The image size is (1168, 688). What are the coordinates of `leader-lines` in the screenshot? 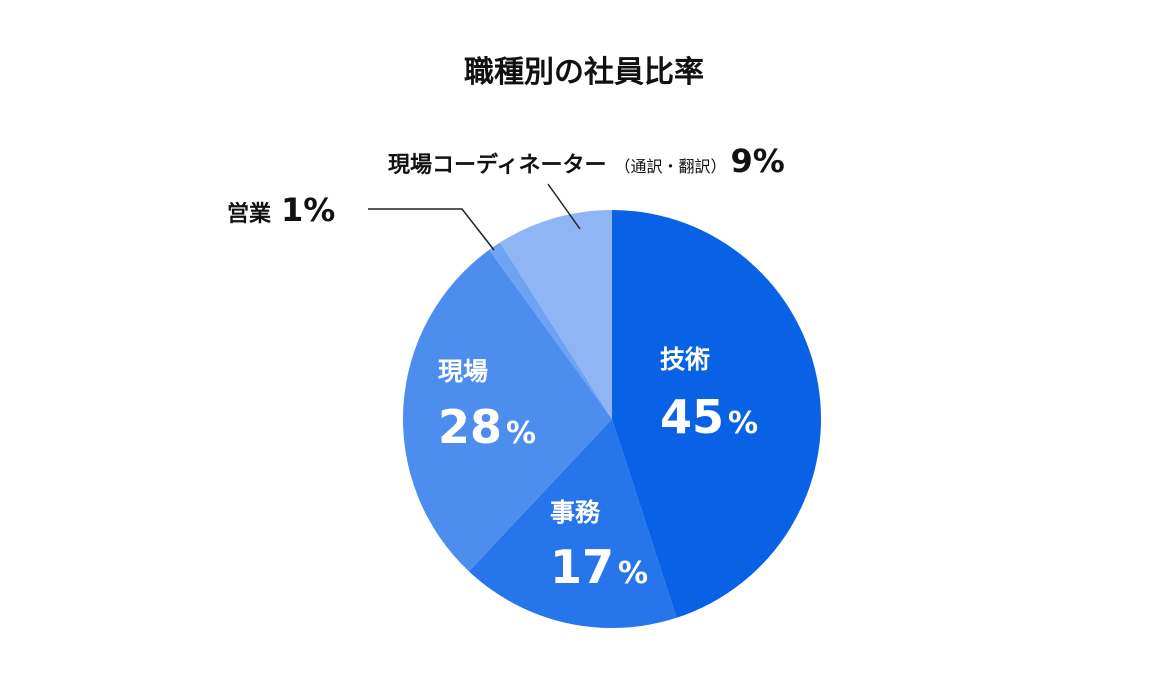 It's located at (474, 217).